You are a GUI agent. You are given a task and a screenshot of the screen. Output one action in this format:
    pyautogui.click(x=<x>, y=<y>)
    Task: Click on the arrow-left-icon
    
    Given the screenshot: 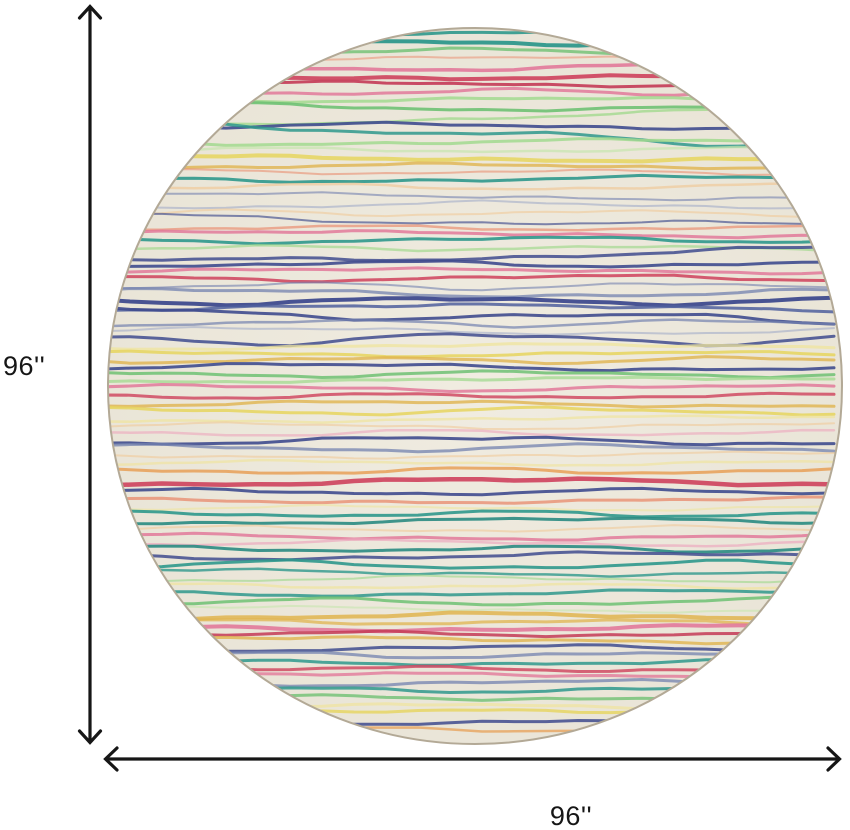 What is the action you would take?
    pyautogui.click(x=111, y=759)
    